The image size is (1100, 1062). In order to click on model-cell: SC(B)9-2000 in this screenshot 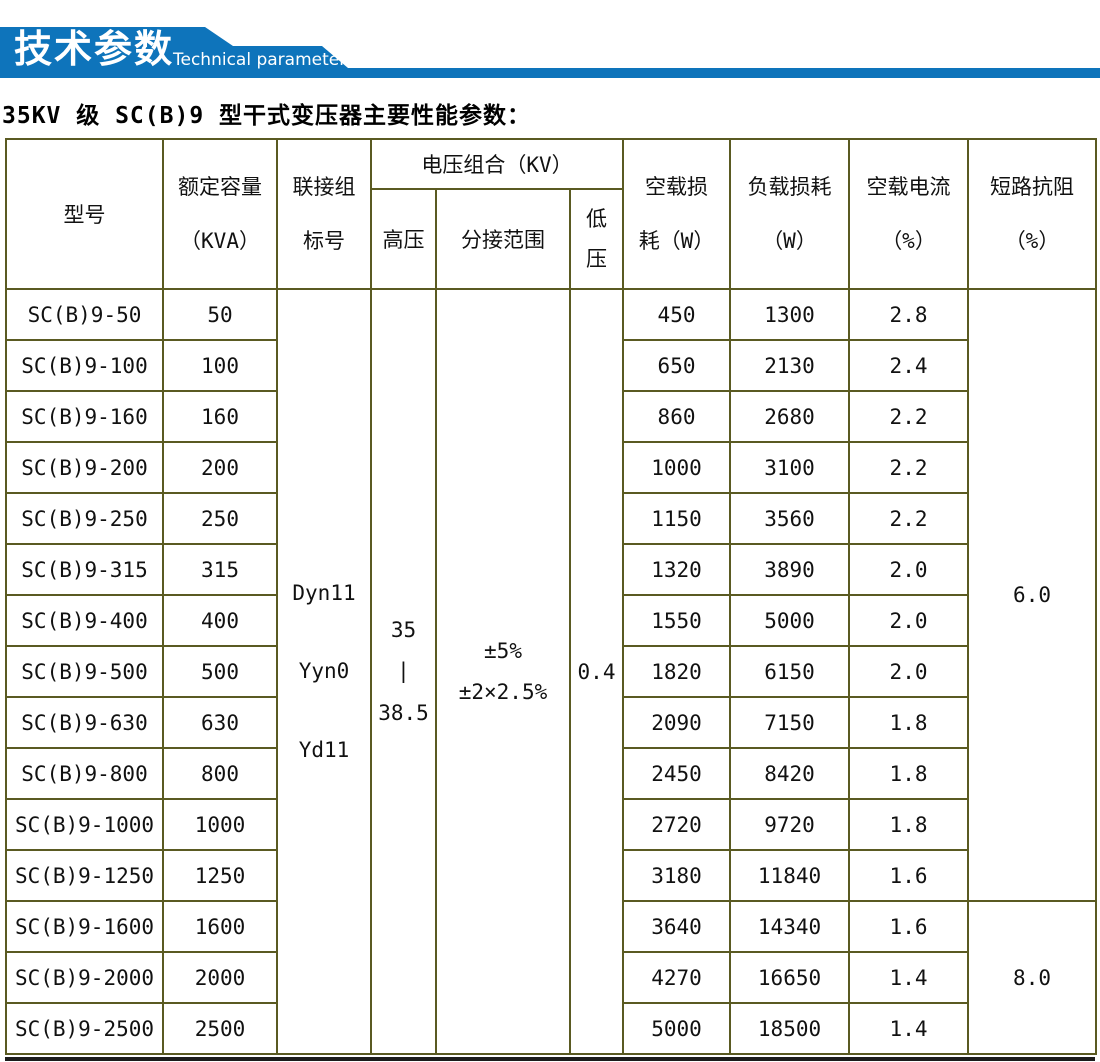, I will do `click(84, 977)`.